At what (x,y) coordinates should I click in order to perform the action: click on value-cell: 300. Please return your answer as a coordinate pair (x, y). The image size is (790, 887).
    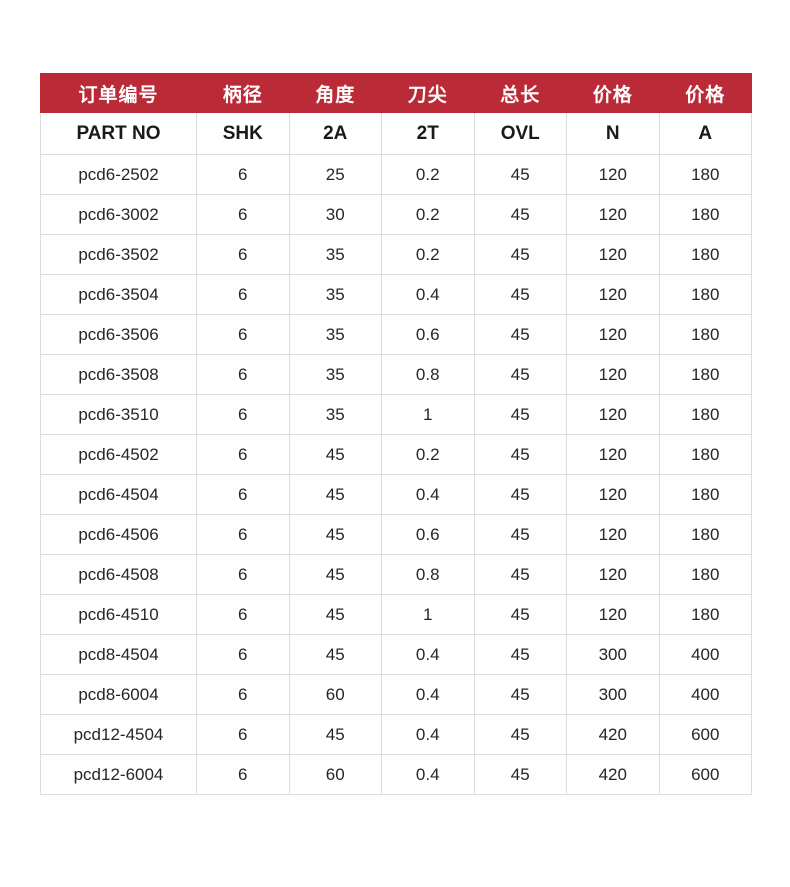
    Looking at the image, I should click on (613, 654).